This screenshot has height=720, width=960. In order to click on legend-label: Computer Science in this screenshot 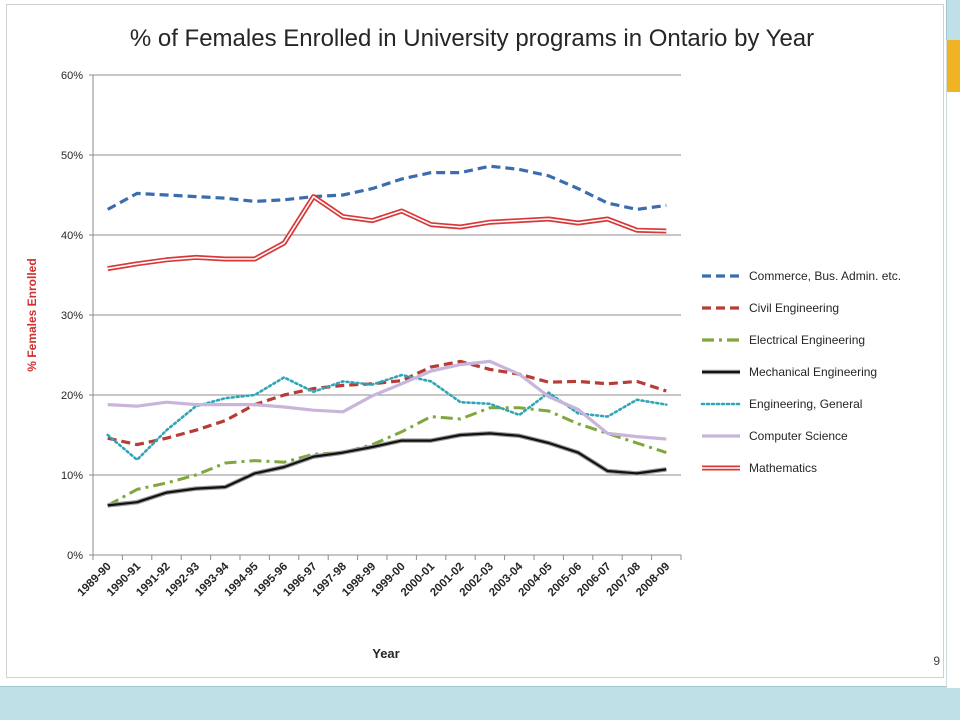, I will do `click(798, 436)`.